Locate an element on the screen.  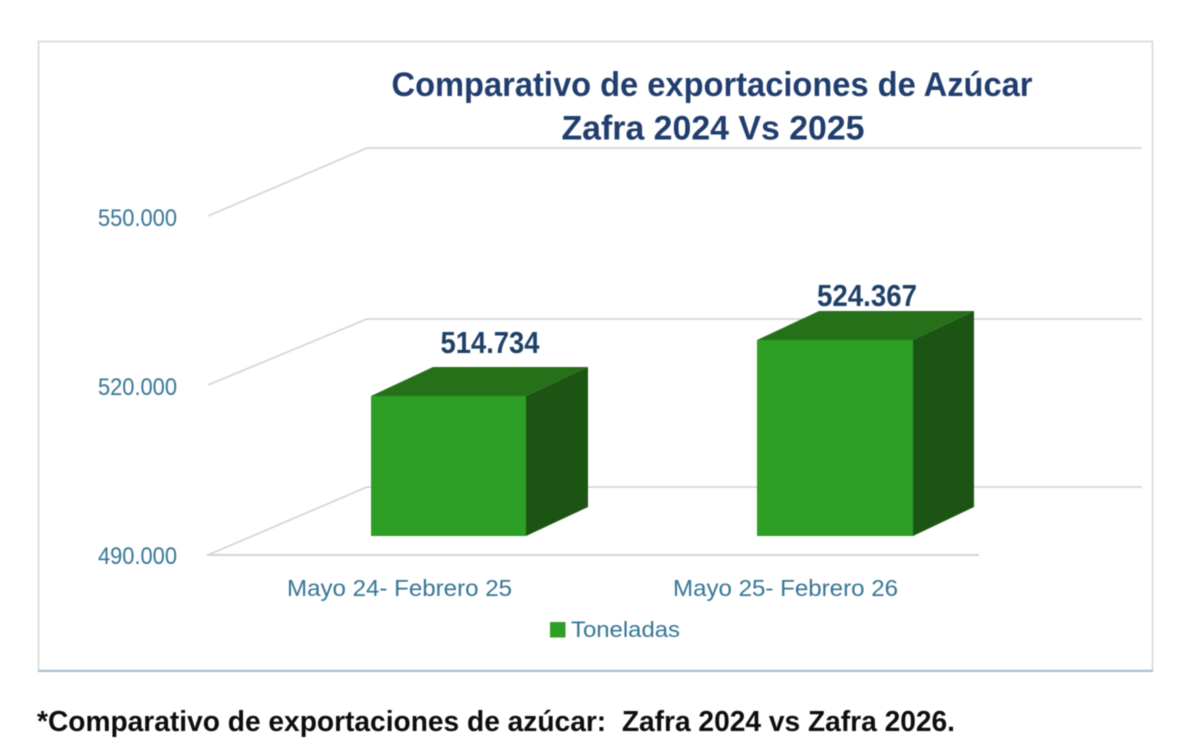
svg-text: 524.367 is located at coordinates (867, 295).